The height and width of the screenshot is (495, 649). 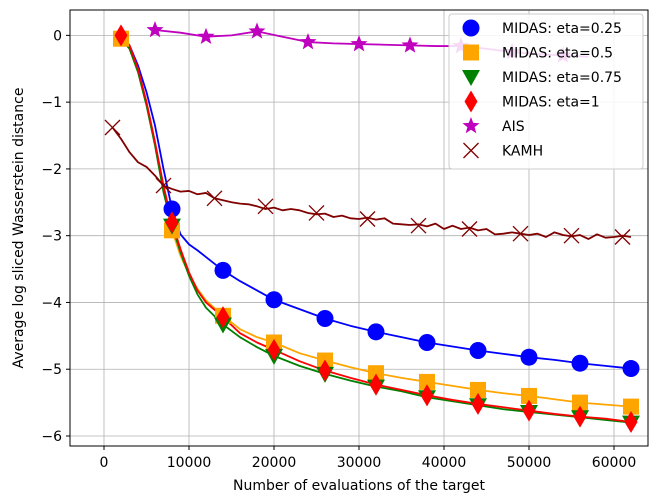 I want to click on legend-label: MIDAS: eta=1, so click(x=551, y=103).